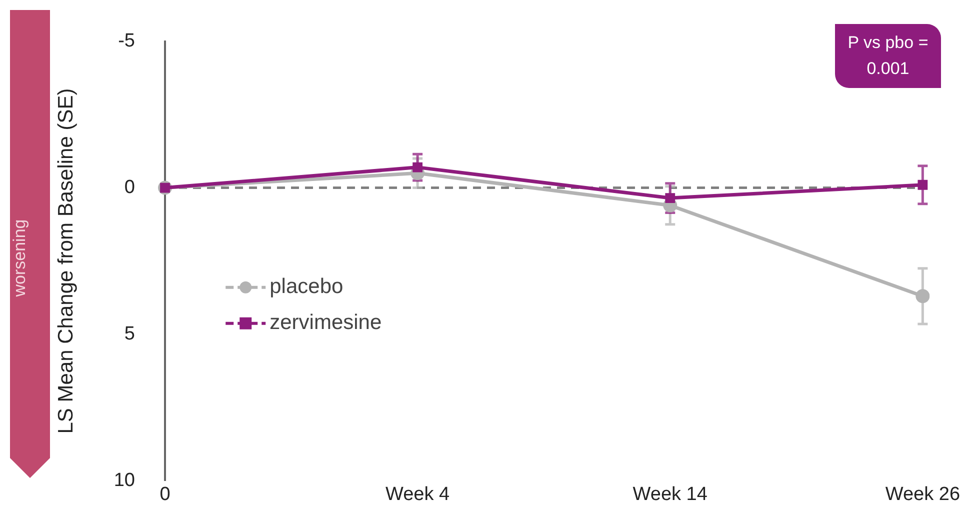 This screenshot has width=963, height=522. Describe the element at coordinates (126, 41) in the screenshot. I see `y-tick-label: -5` at that location.